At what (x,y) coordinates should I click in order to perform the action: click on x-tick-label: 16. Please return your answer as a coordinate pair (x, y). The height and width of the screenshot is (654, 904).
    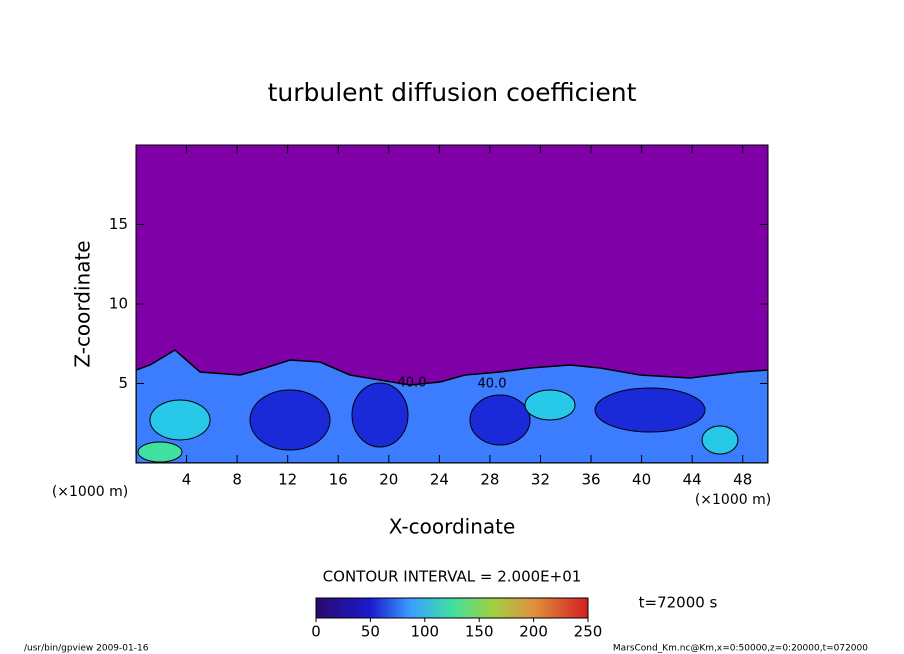
    Looking at the image, I should click on (338, 480).